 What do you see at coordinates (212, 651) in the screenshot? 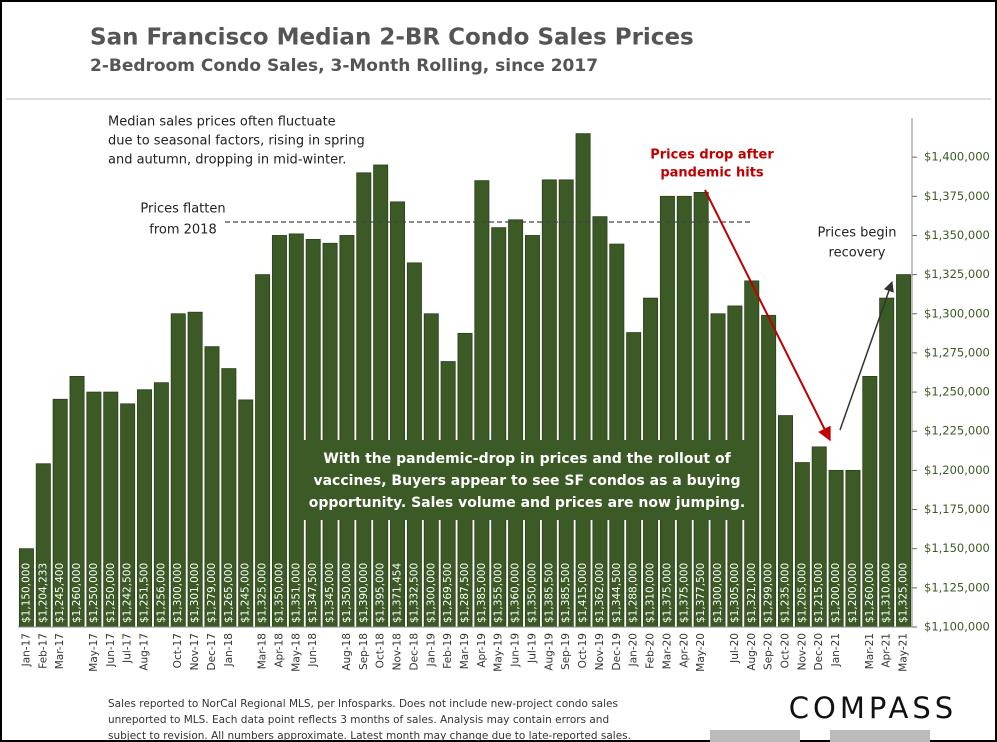
I see `x-tick-label: Dec-17` at bounding box center [212, 651].